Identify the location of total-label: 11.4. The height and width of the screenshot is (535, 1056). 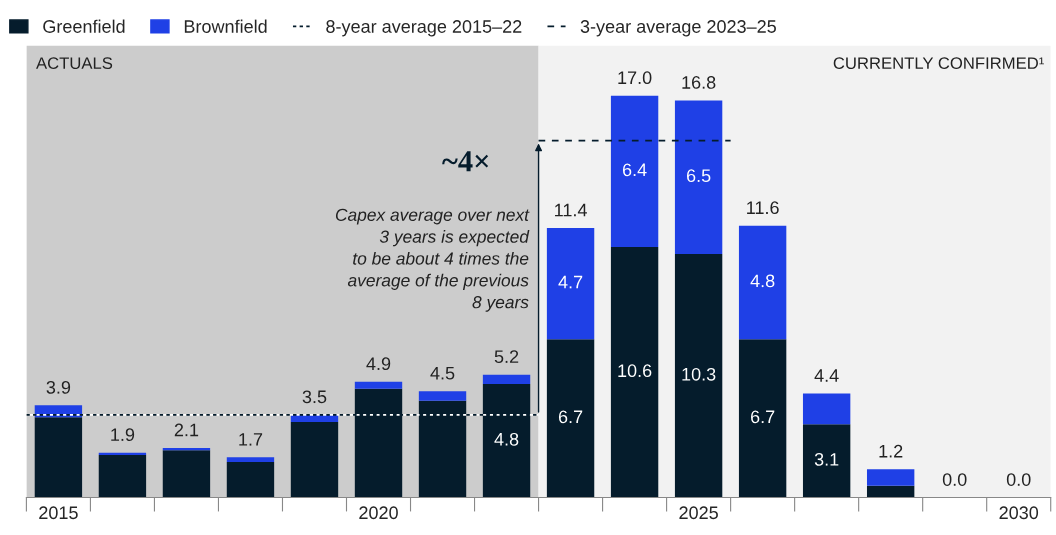
(571, 210).